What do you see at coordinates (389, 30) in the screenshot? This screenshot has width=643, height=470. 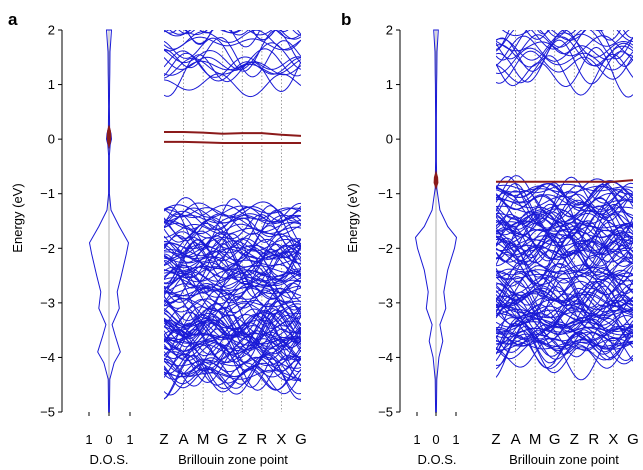 I see `y-tick-label: 2` at bounding box center [389, 30].